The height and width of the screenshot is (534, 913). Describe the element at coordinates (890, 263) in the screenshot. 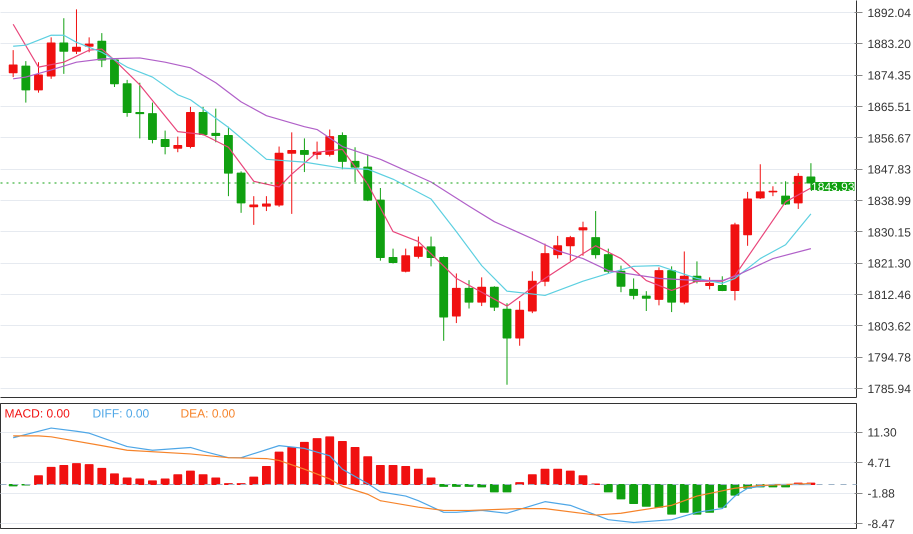

I see `y-tick-label: 1821.30` at that location.